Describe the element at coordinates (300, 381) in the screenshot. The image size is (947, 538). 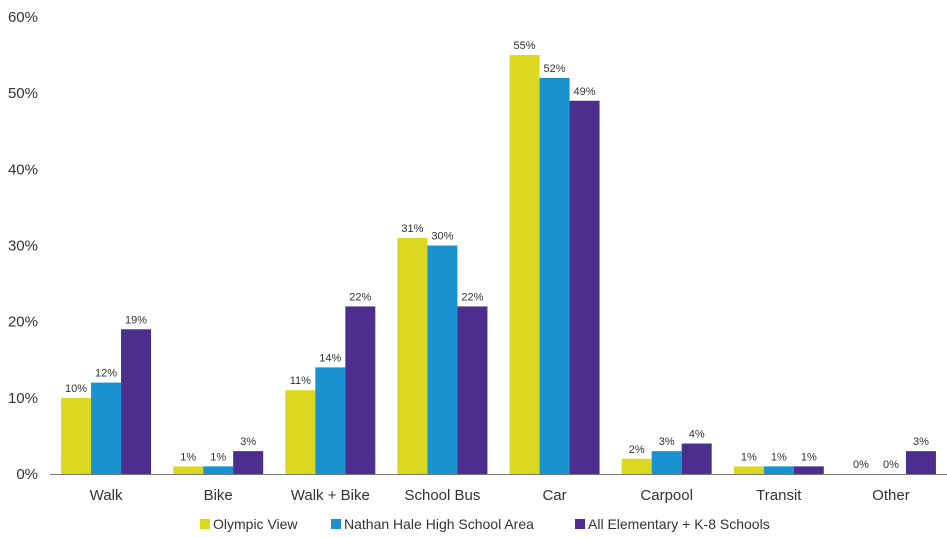
I see `data-label: 11%` at that location.